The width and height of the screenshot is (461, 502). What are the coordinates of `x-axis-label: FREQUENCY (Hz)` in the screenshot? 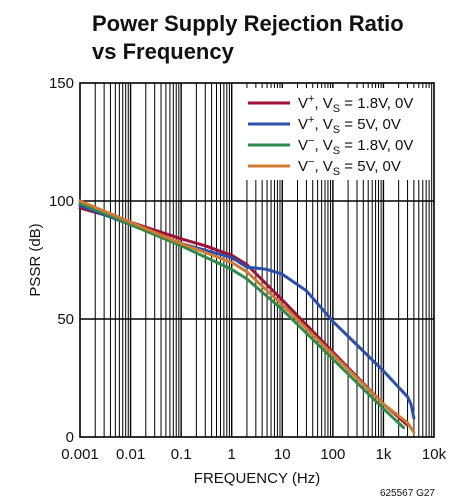 It's located at (257, 478).